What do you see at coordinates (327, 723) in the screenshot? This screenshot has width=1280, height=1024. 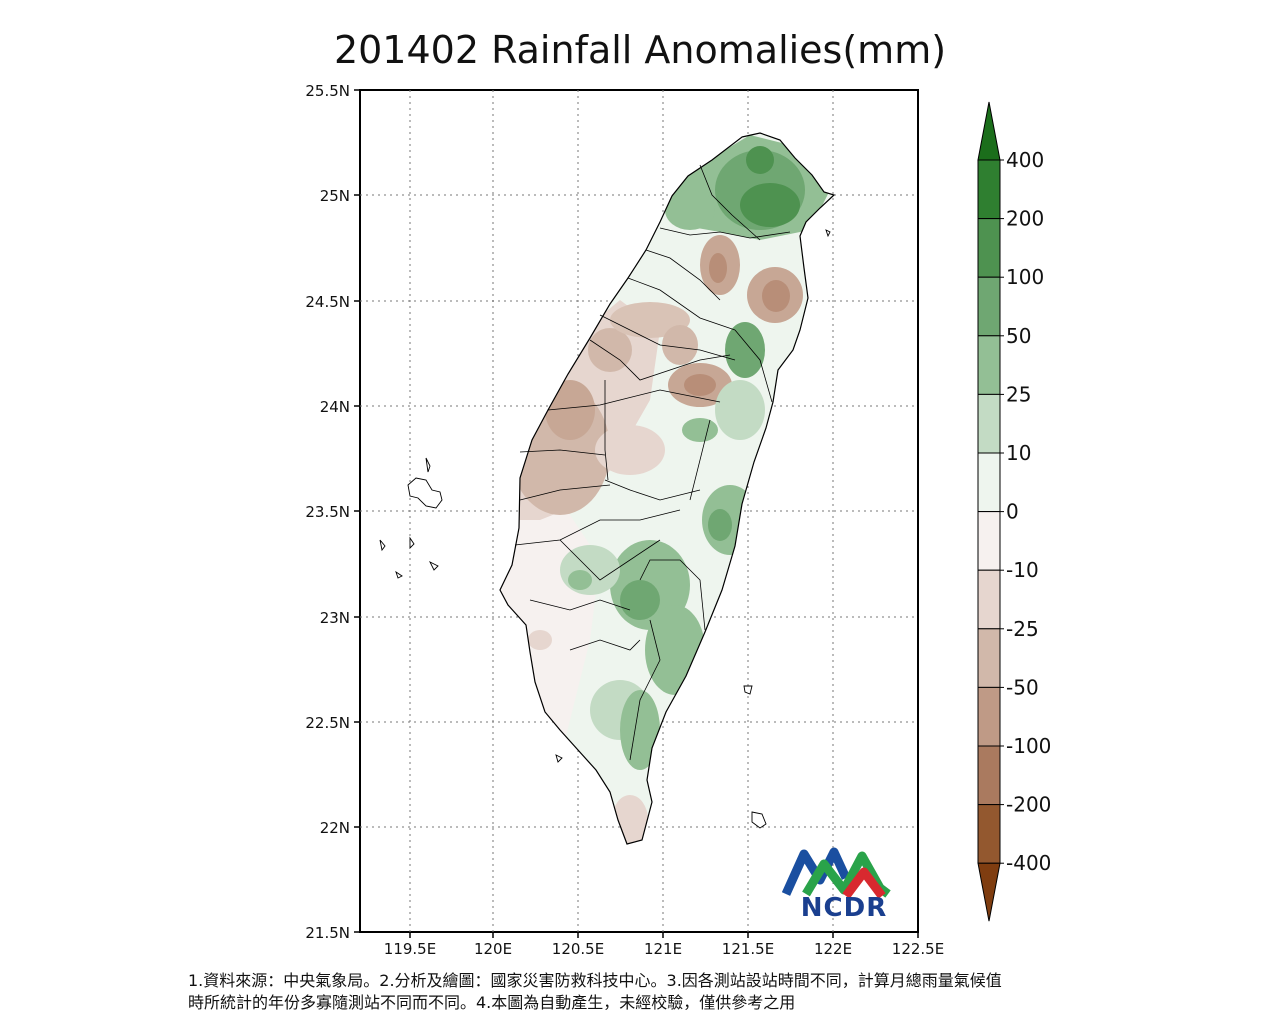 I see `lat-label: 22.5N` at bounding box center [327, 723].